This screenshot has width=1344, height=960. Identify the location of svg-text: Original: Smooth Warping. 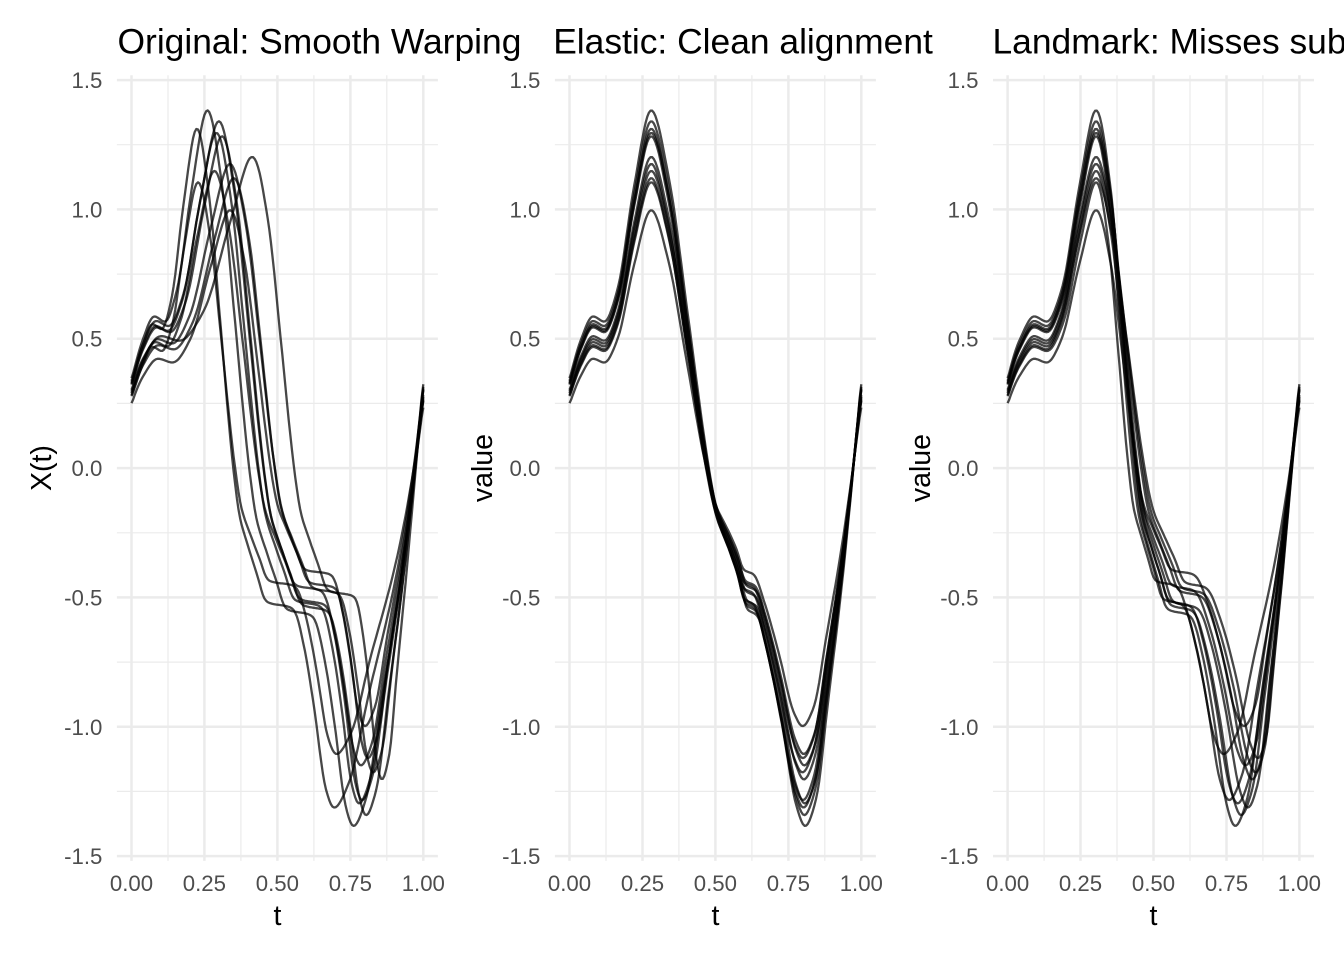
(320, 42).